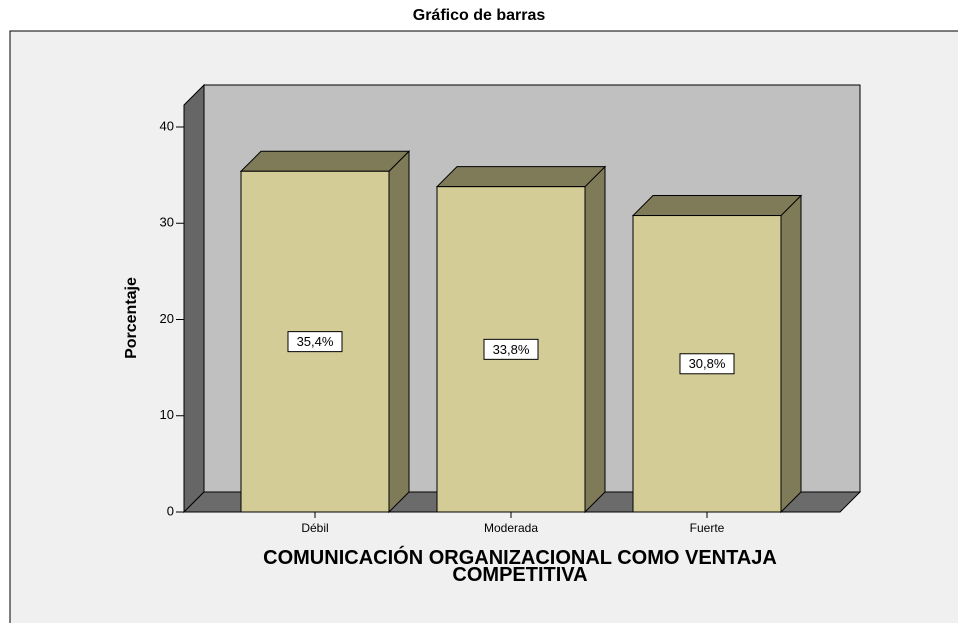  What do you see at coordinates (131, 318) in the screenshot?
I see `y-axis-label: Porcentaje` at bounding box center [131, 318].